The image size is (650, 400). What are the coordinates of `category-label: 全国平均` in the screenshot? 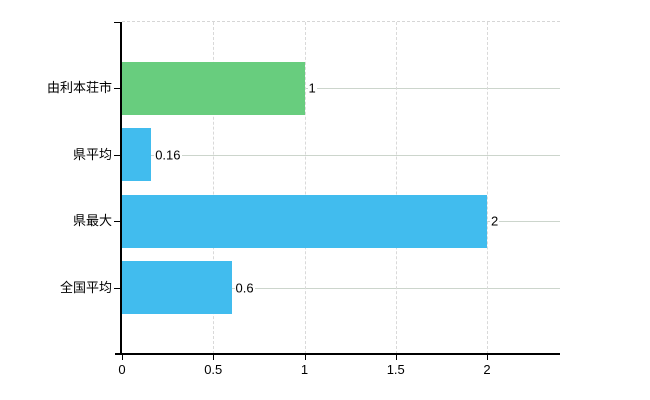 It's located at (85, 287).